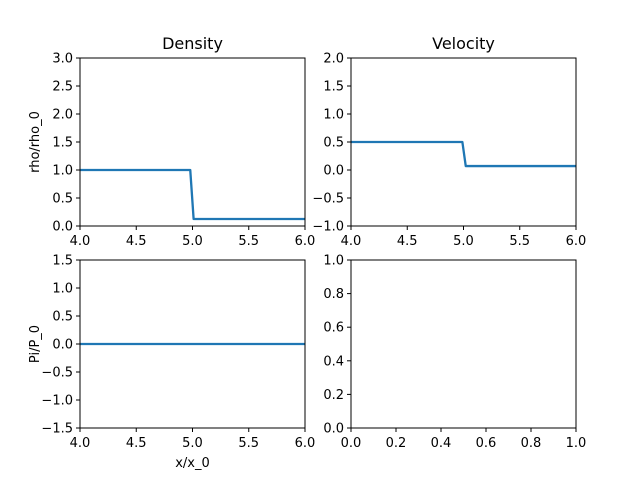 The width and height of the screenshot is (640, 480). Describe the element at coordinates (62, 59) in the screenshot. I see `y-tick-label: 3.0` at that location.